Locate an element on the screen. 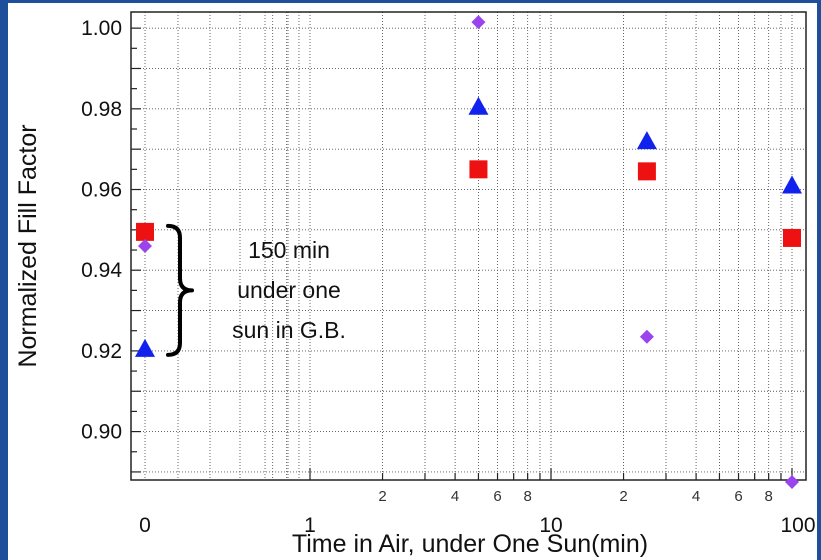  x-axis-title: Time in Air, under One Sun(min) is located at coordinates (470, 544).